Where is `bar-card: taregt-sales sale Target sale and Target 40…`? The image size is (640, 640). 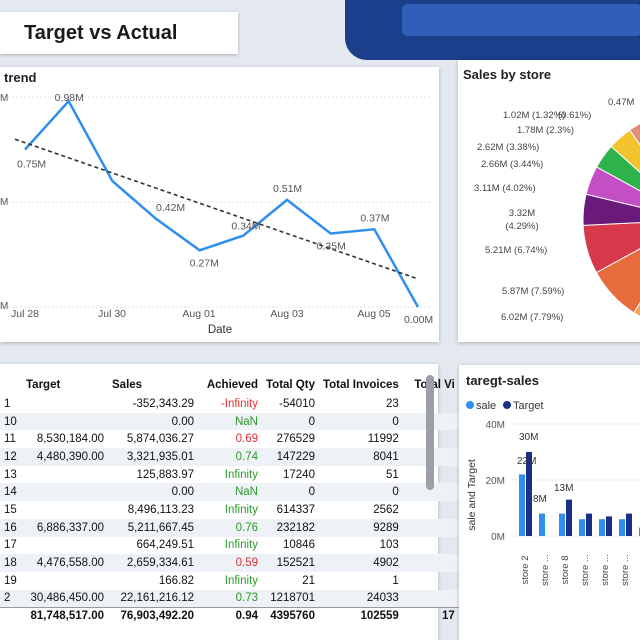 bar-card: taregt-sales sale Target sale and Target 40… is located at coordinates (549, 502).